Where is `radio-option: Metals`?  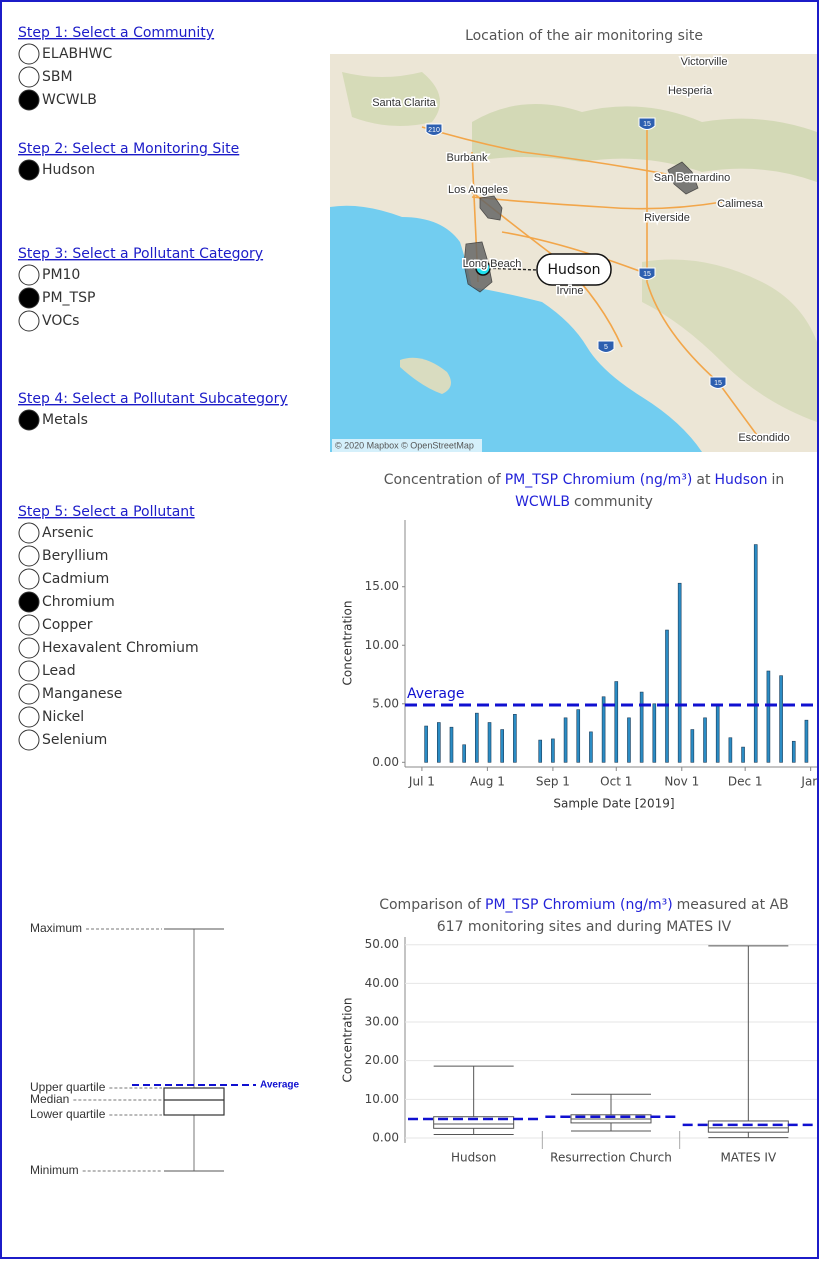
radio-option: Metals is located at coordinates (65, 420).